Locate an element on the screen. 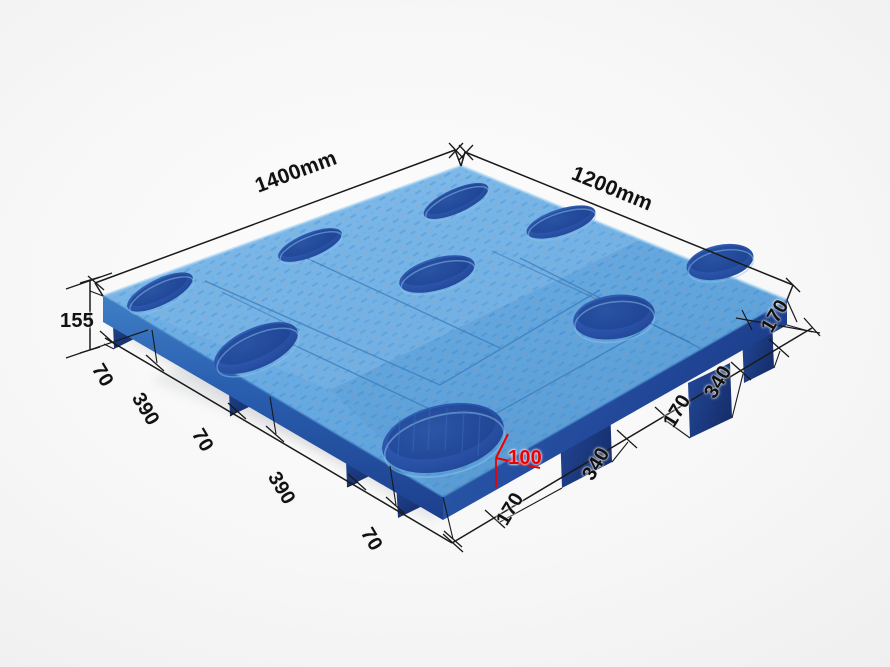  dim-line-100-red is located at coordinates (518, 460).